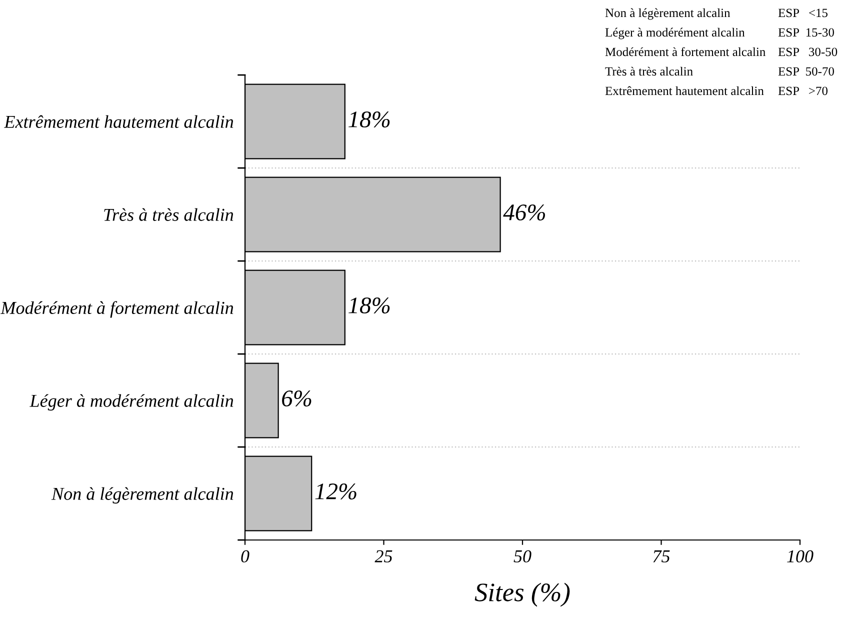 This screenshot has height=618, width=860. What do you see at coordinates (245, 556) in the screenshot?
I see `x-tick-label: 0` at bounding box center [245, 556].